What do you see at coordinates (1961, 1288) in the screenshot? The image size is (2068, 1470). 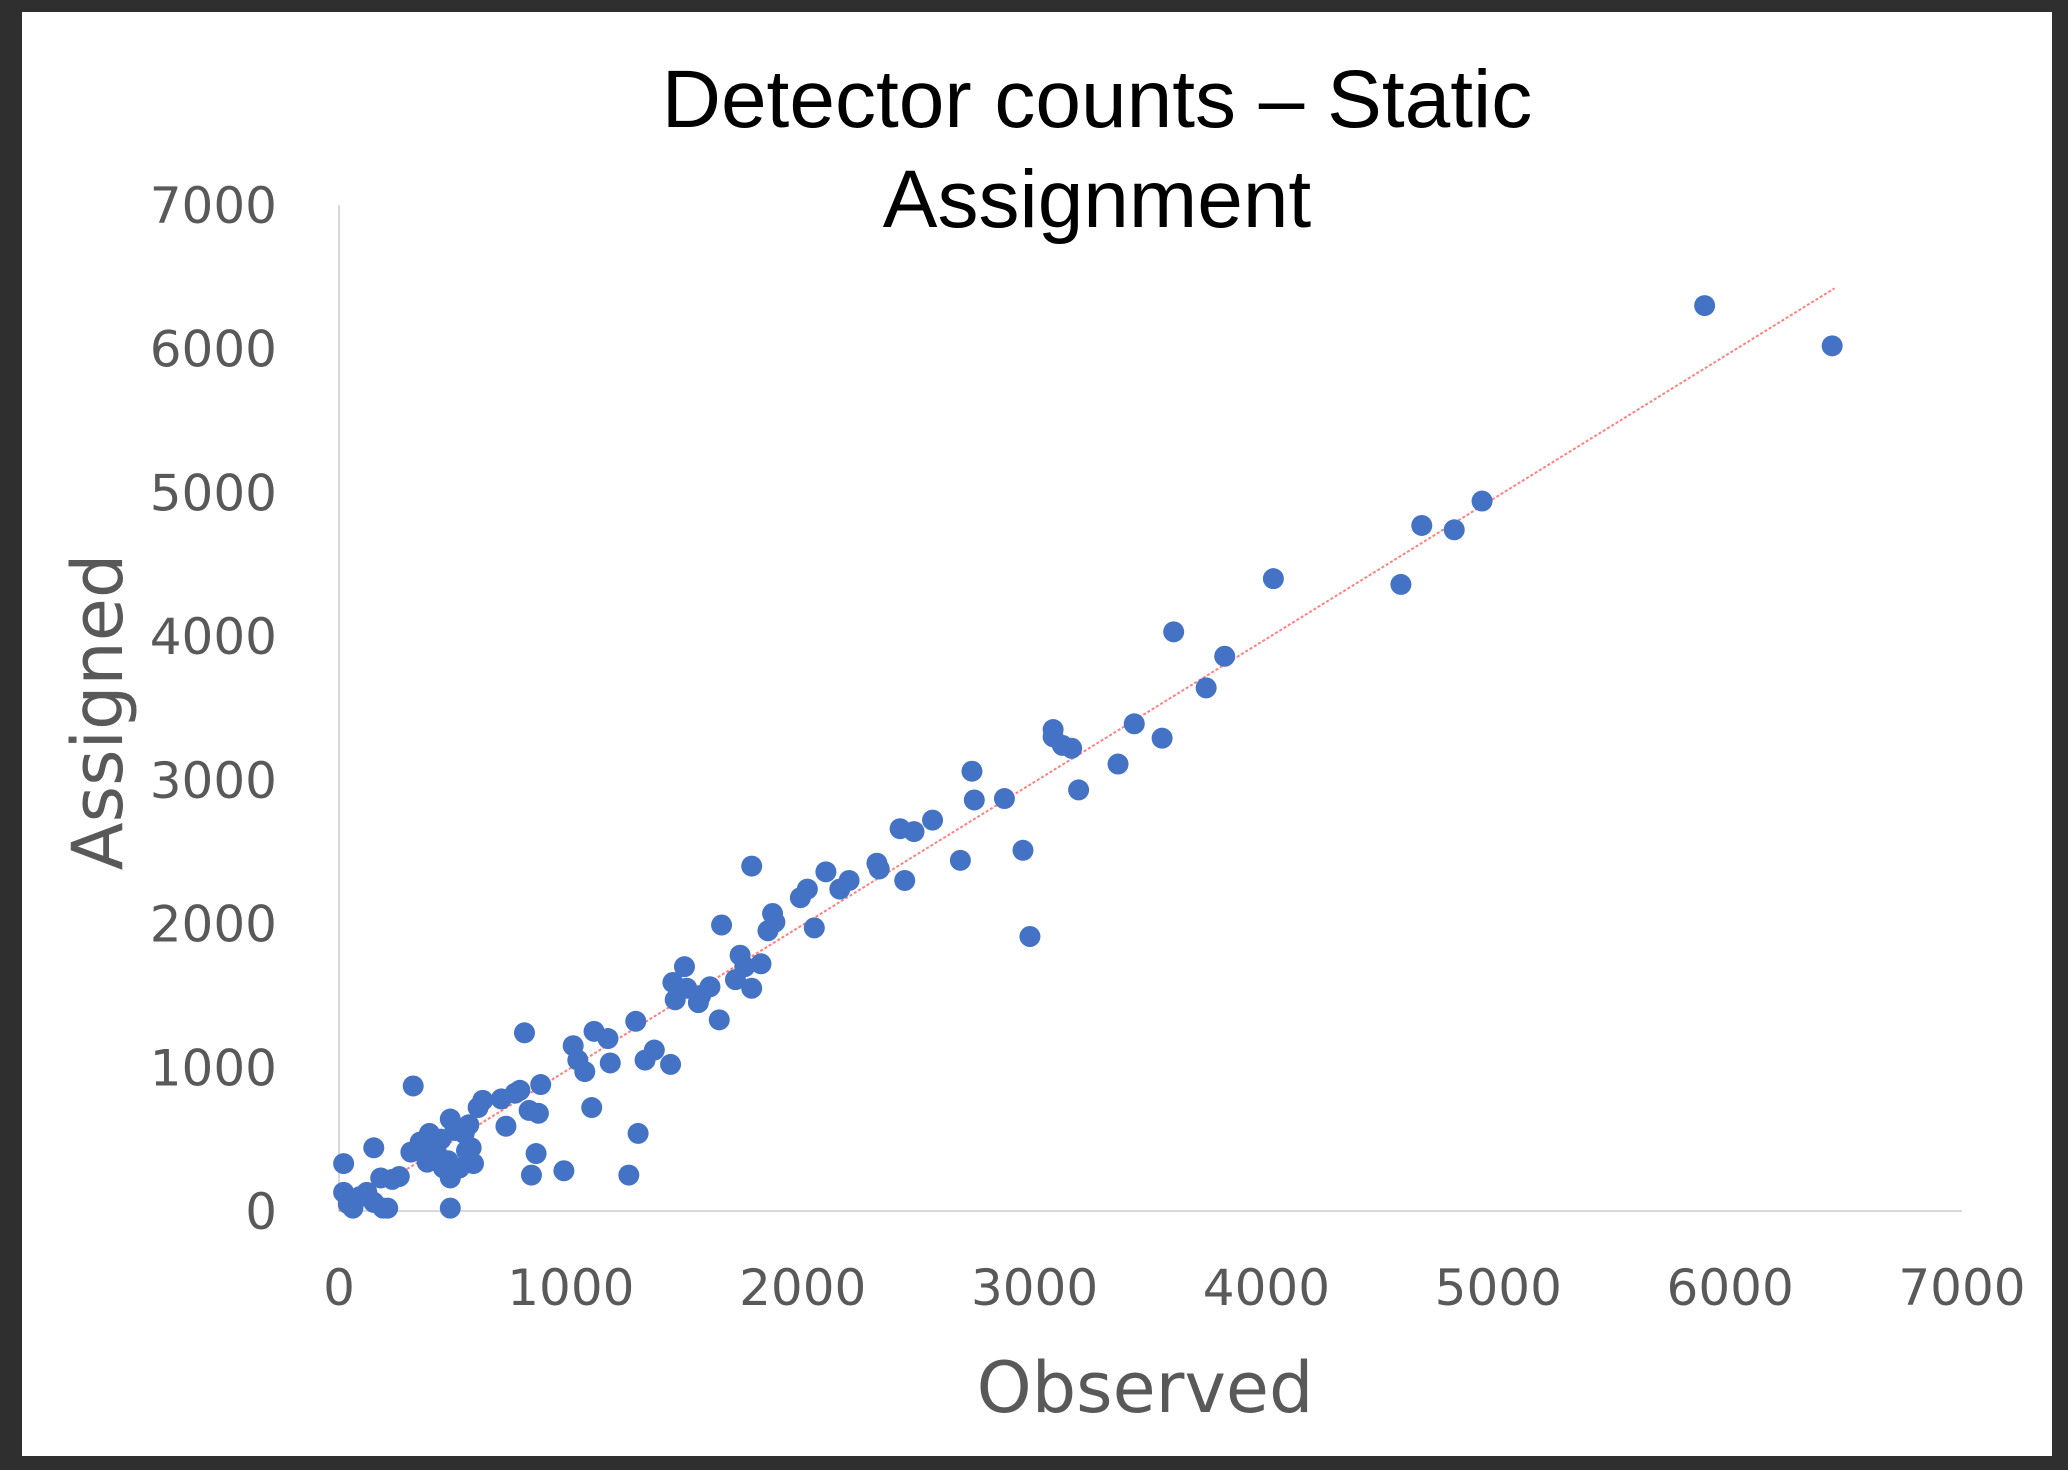 I see `x-tick-label: 7000` at bounding box center [1961, 1288].